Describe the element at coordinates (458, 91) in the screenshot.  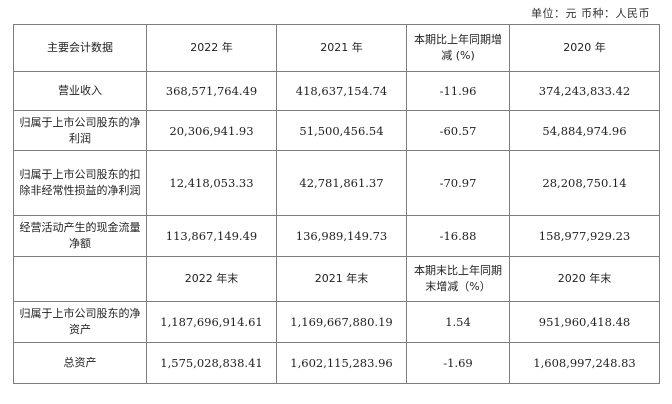
I see `value-change: -11.96` at that location.